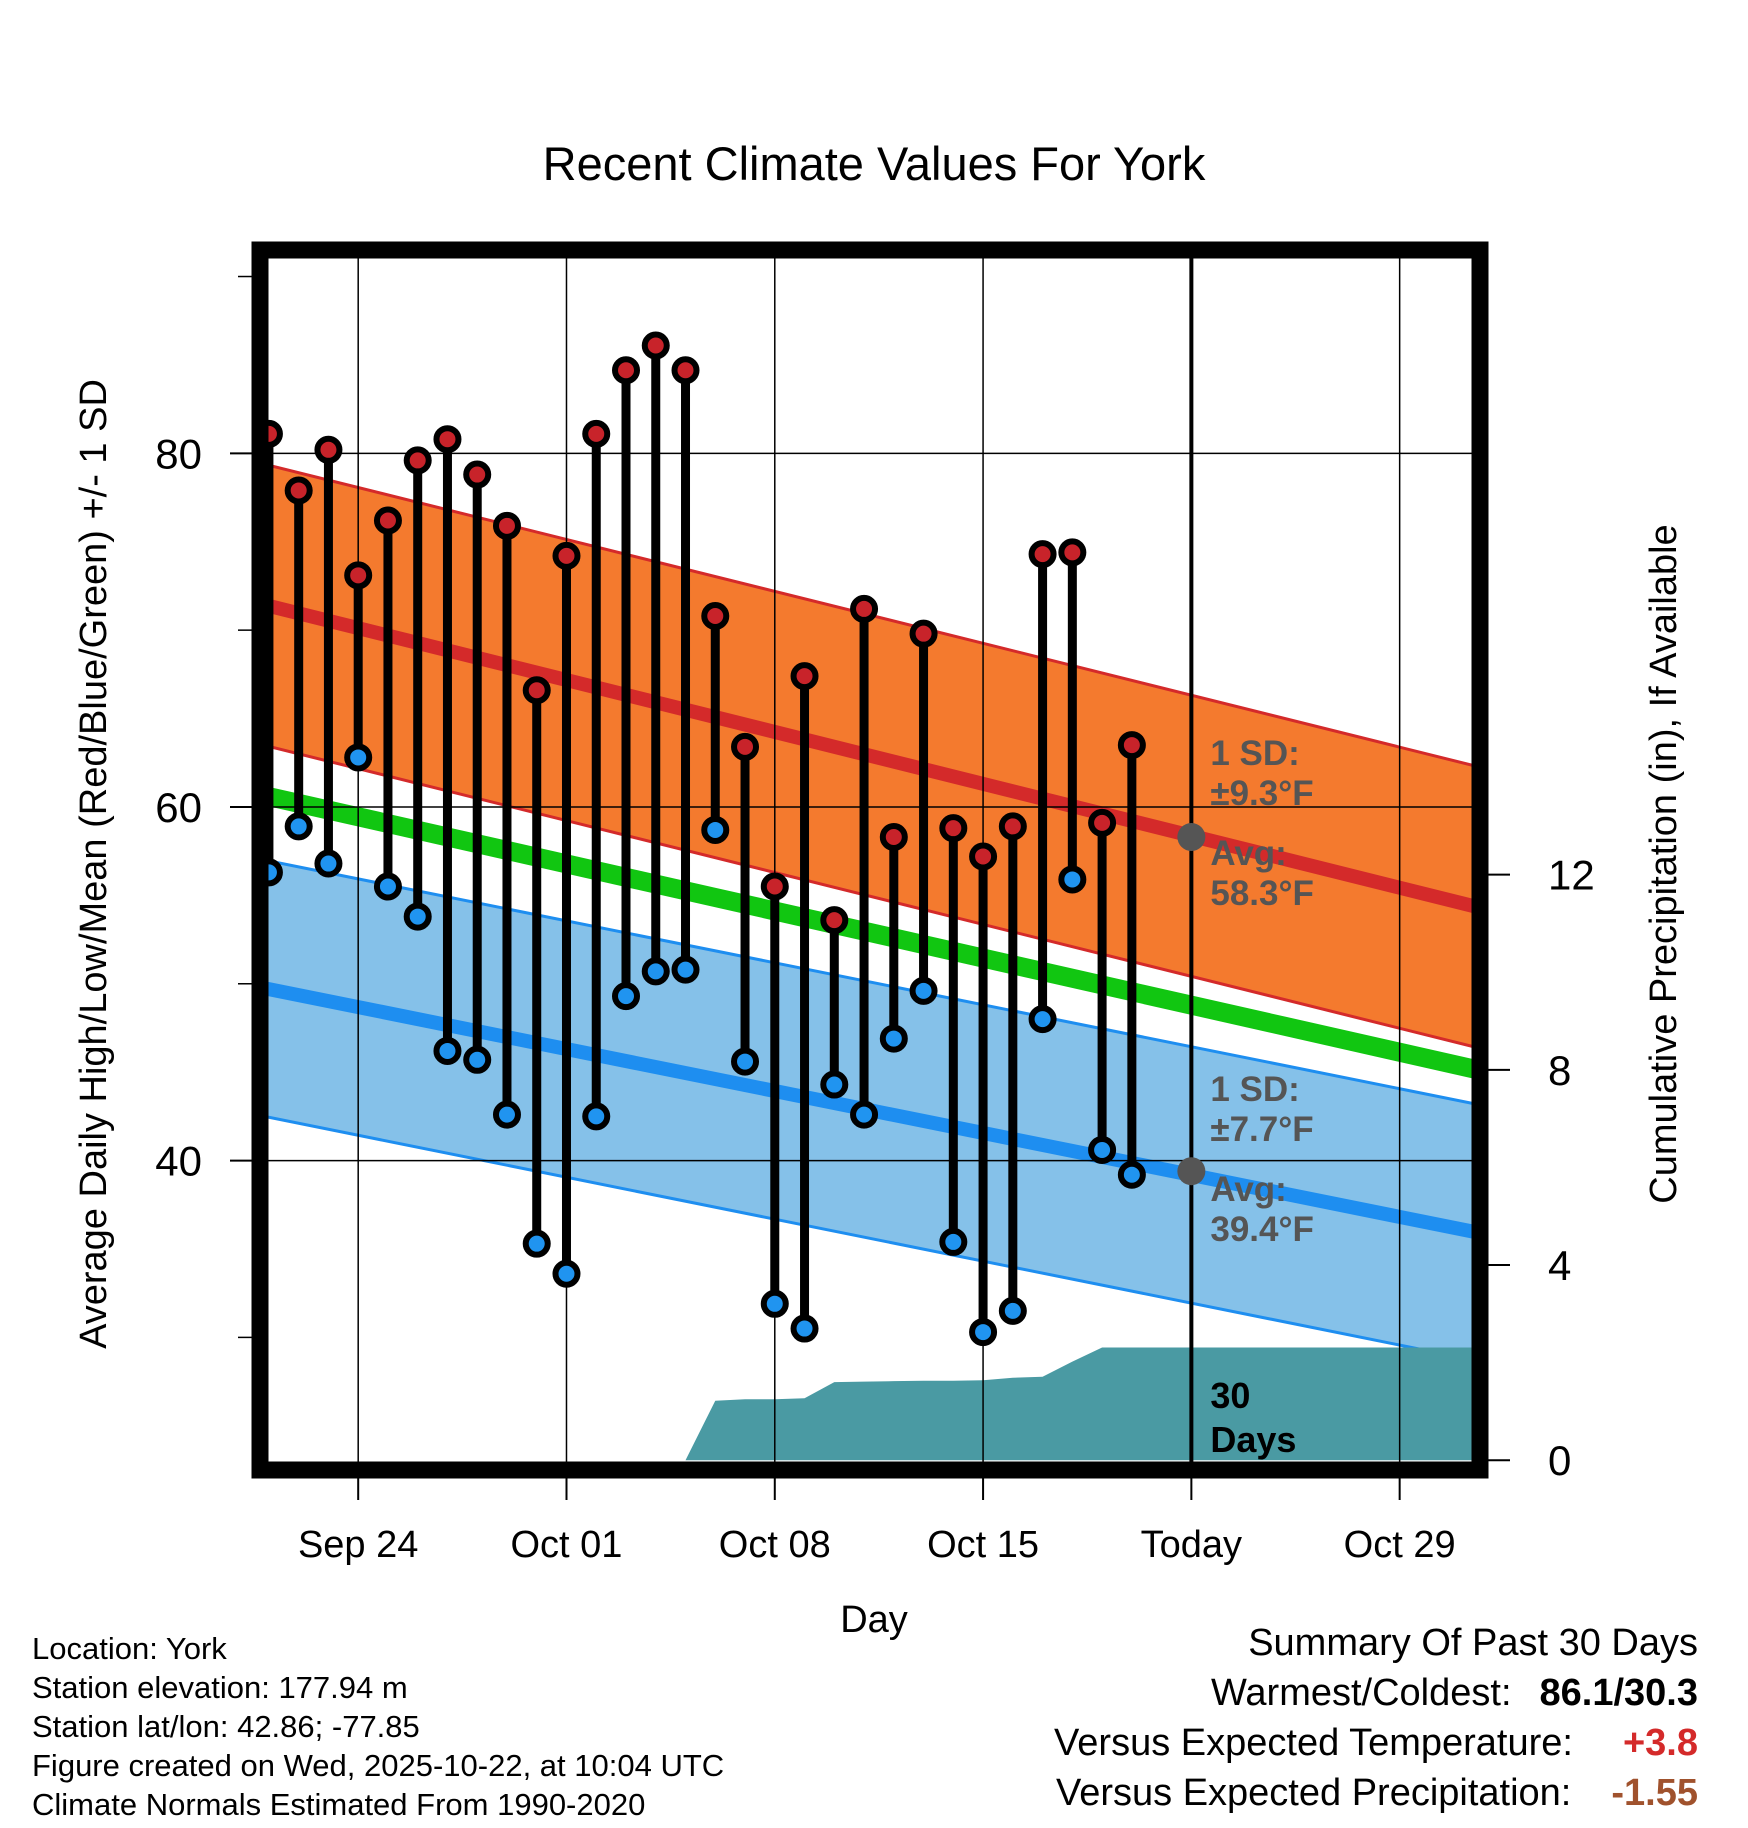  I want to click on high-avg-label: Avg:, so click(1248, 853).